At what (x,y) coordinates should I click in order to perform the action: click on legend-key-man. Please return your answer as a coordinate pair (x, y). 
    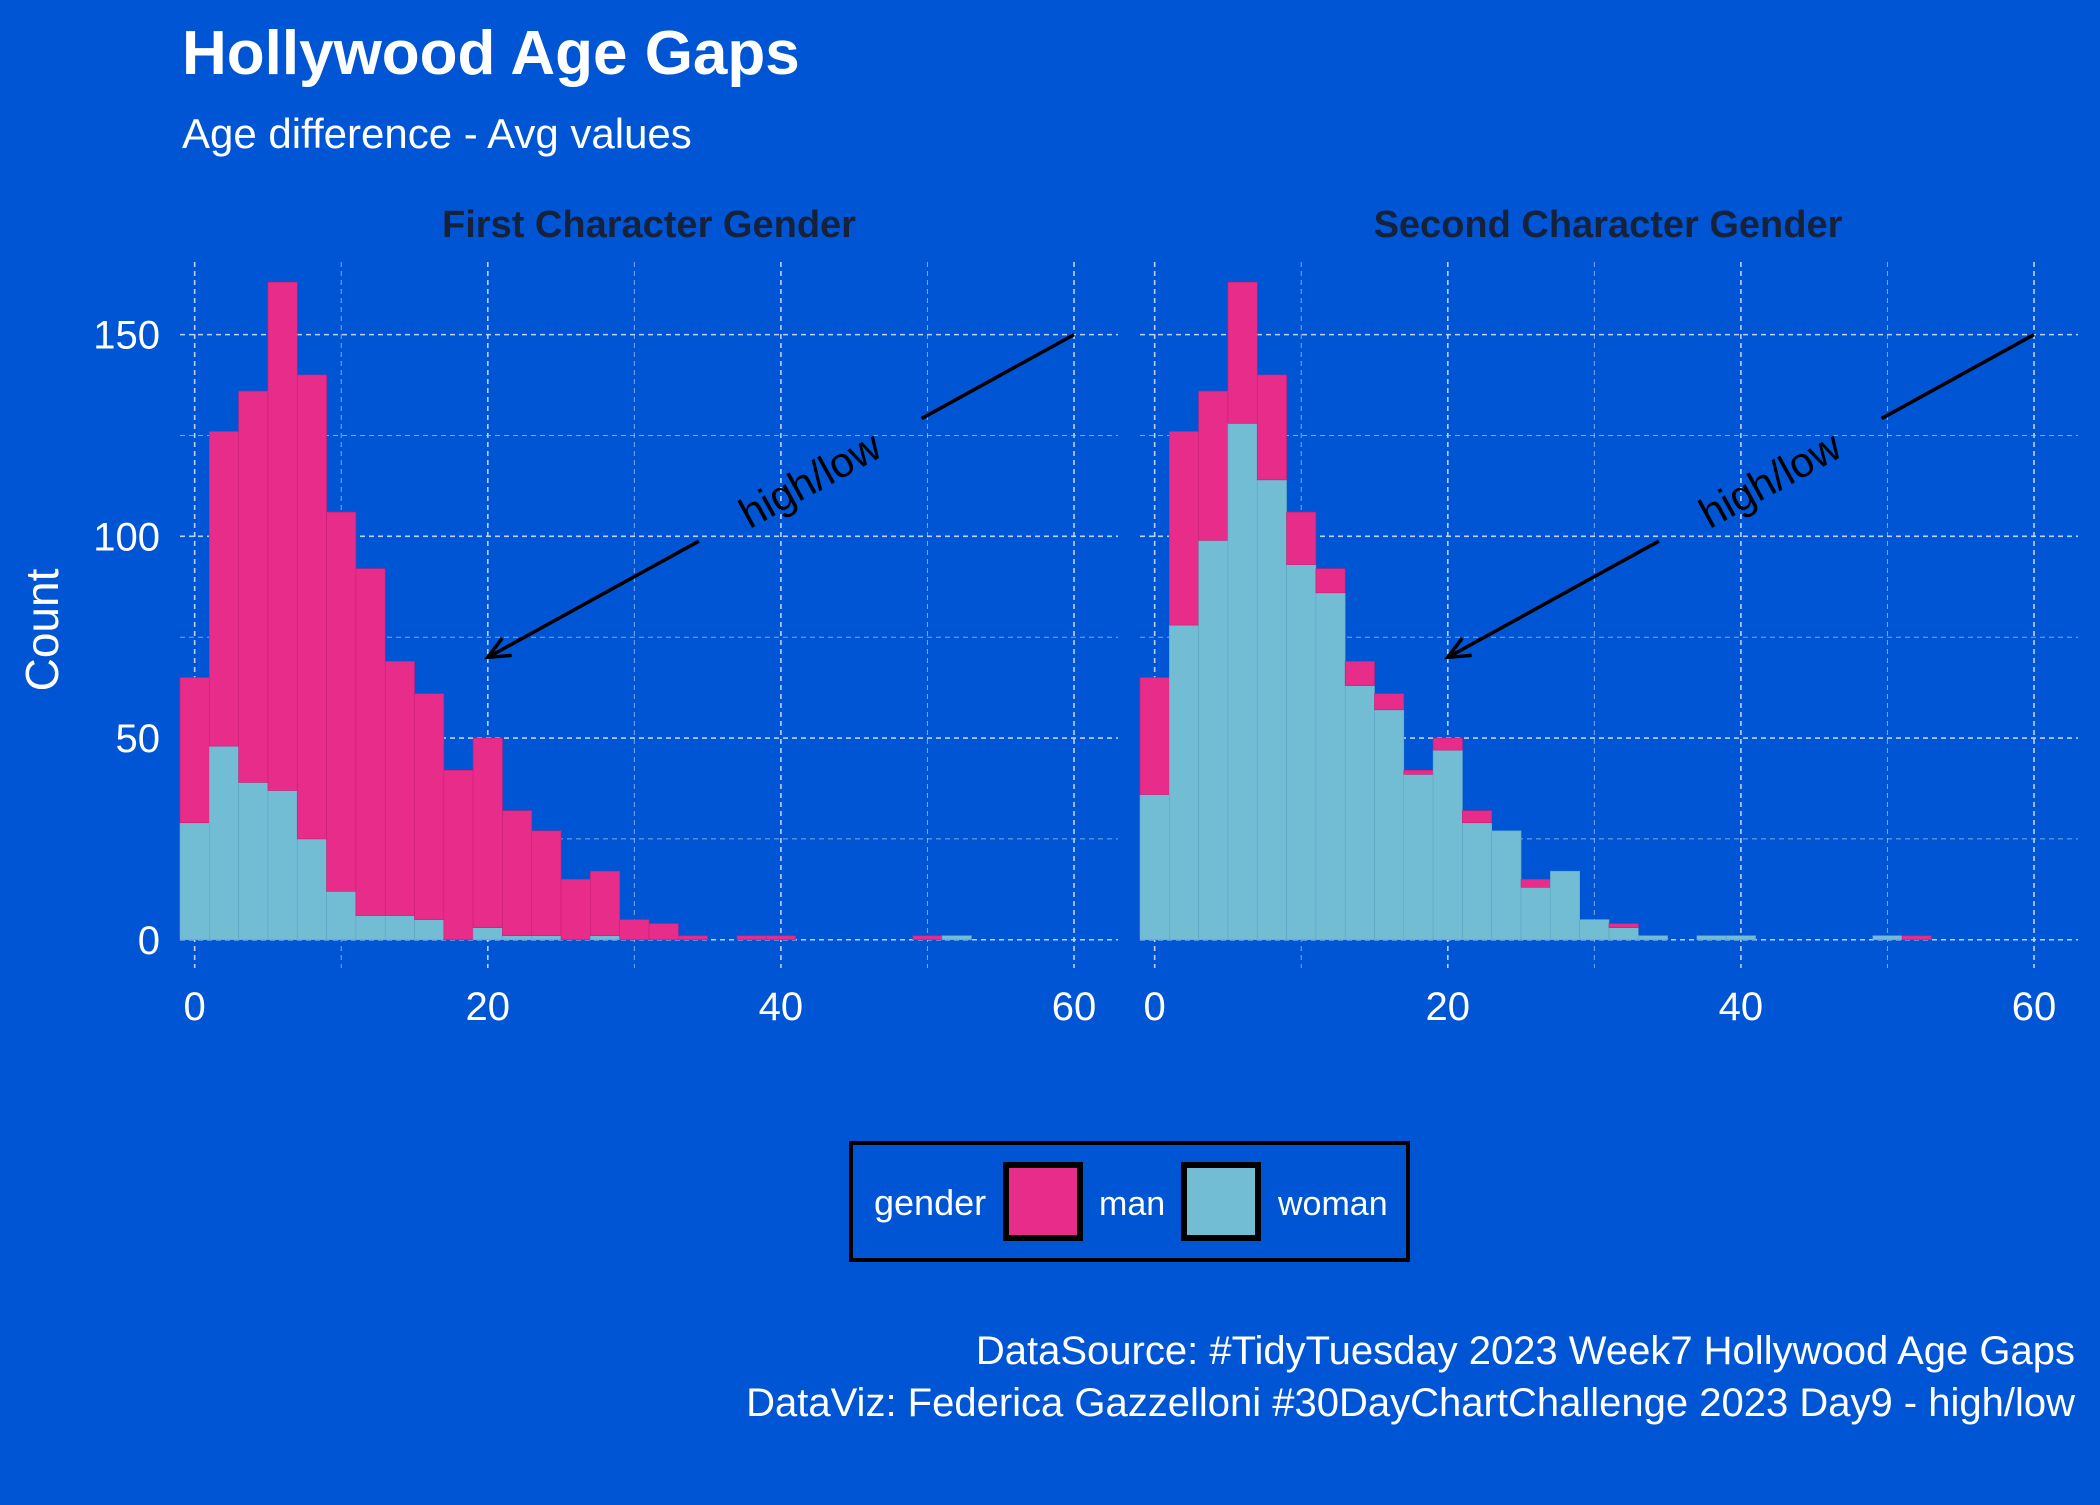
    Looking at the image, I should click on (1043, 1201).